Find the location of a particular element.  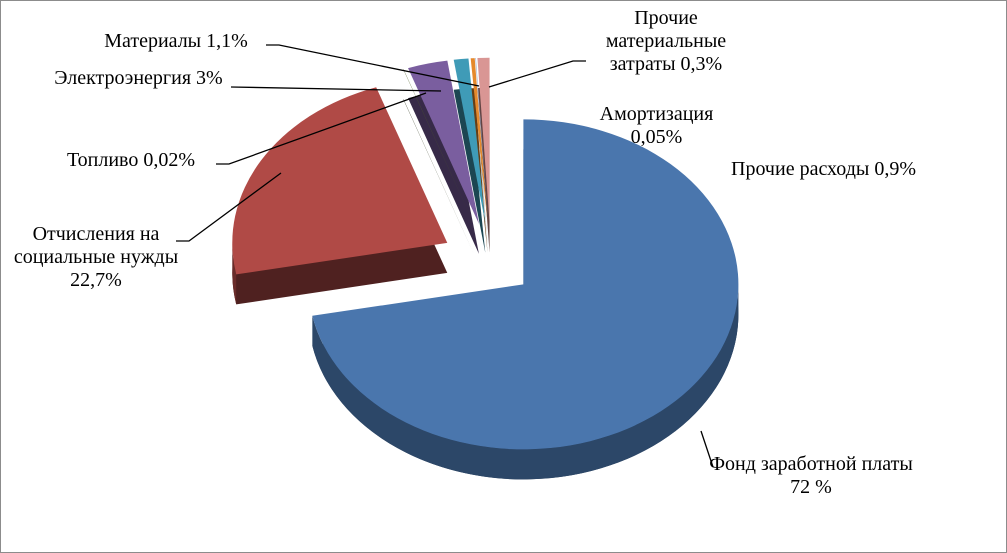

category-label: Прочие материальные затраты is located at coordinates (666, 41).